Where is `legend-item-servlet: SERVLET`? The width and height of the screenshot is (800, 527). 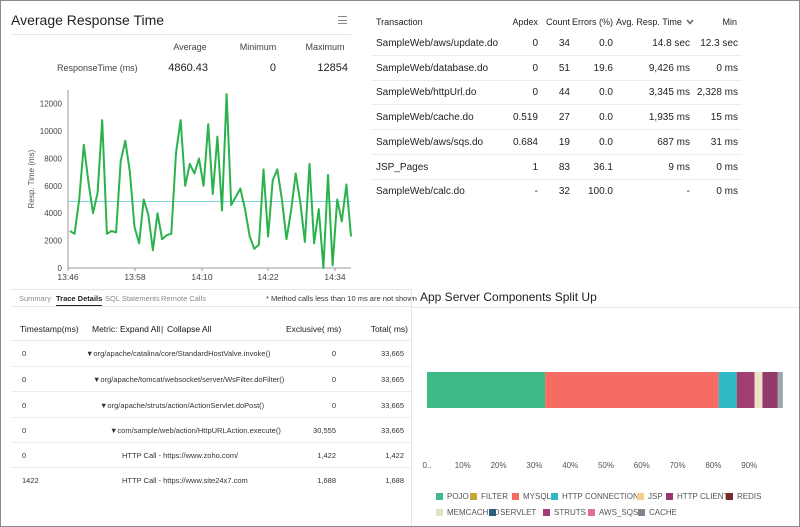 legend-item-servlet: SERVLET is located at coordinates (512, 512).